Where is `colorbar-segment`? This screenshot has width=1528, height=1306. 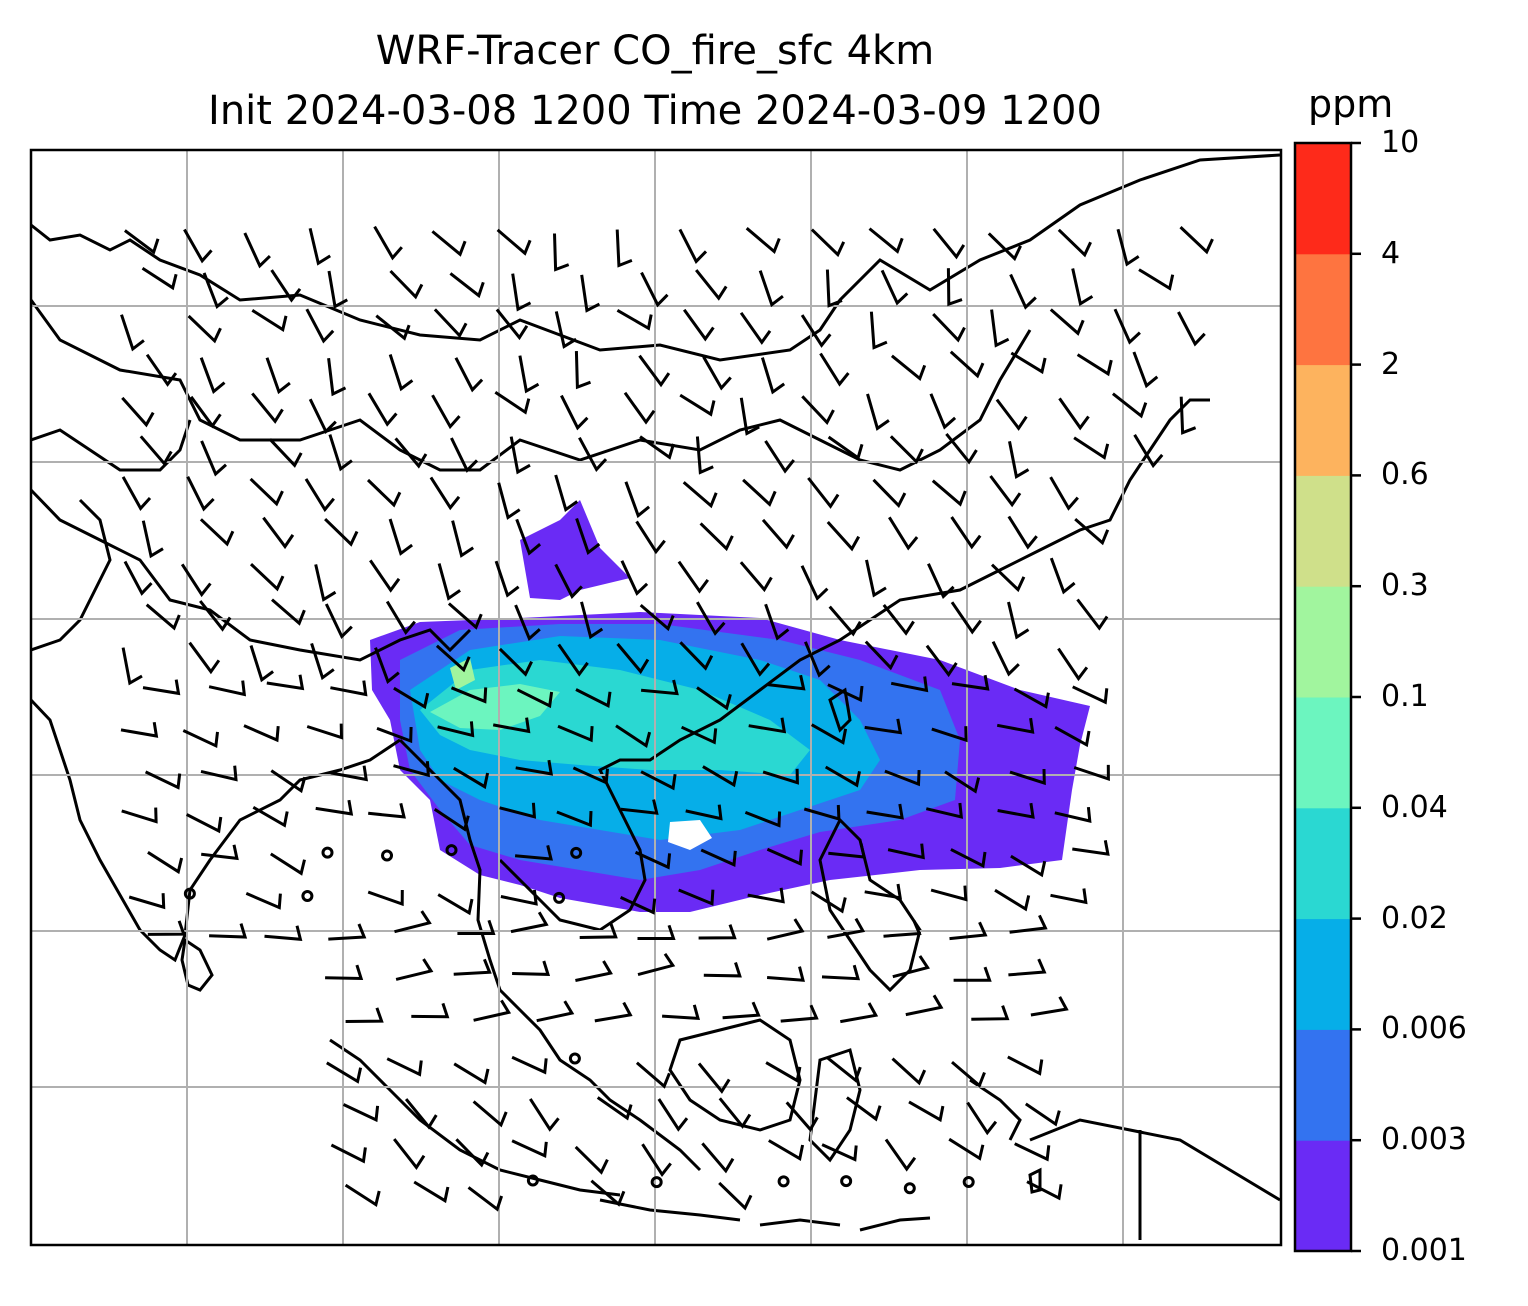 colorbar-segment is located at coordinates (1323, 753).